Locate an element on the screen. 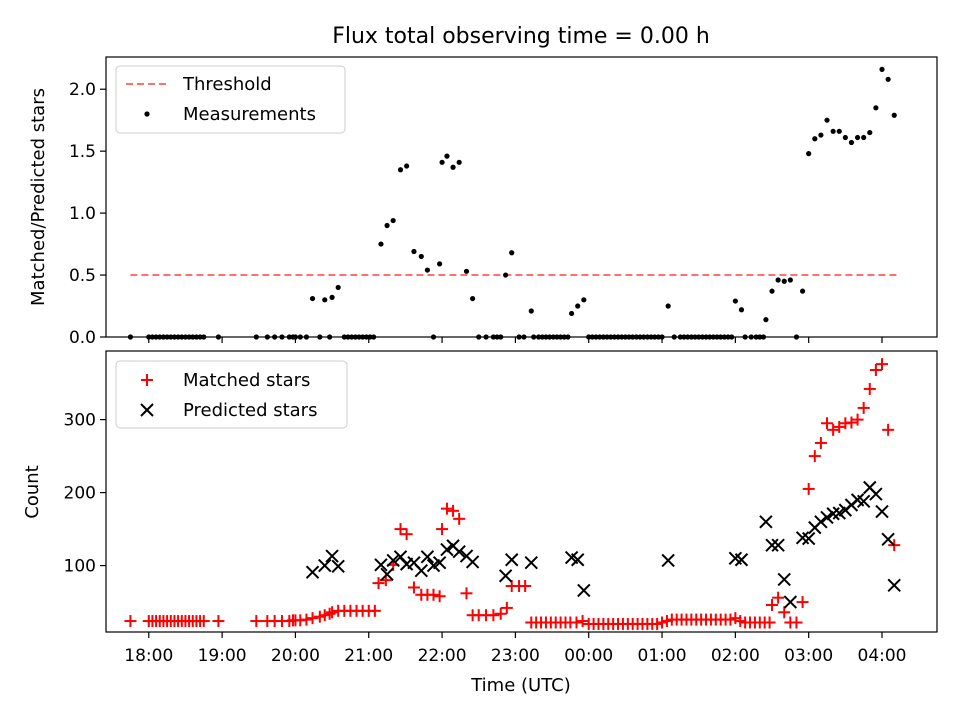 The image size is (960, 724). x-tick-label: 22:00 is located at coordinates (442, 656).